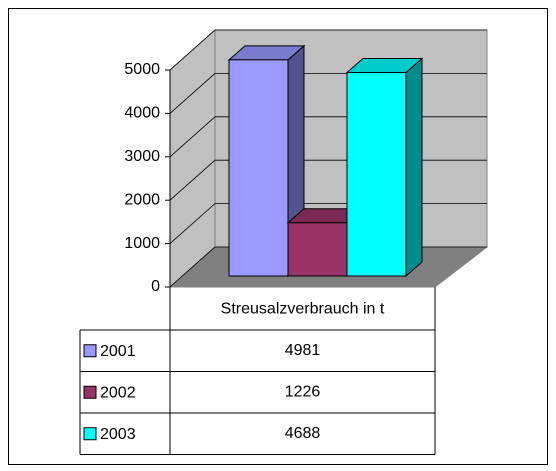 The width and height of the screenshot is (556, 471). Describe the element at coordinates (328, 50) in the screenshot. I see `grid-line` at that location.